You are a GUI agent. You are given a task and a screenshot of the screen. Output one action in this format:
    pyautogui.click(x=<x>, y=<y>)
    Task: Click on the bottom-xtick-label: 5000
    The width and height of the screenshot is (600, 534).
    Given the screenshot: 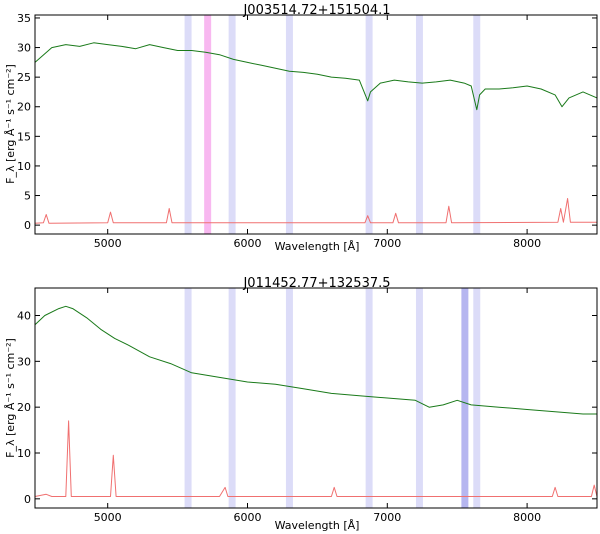 What is the action you would take?
    pyautogui.click(x=108, y=517)
    